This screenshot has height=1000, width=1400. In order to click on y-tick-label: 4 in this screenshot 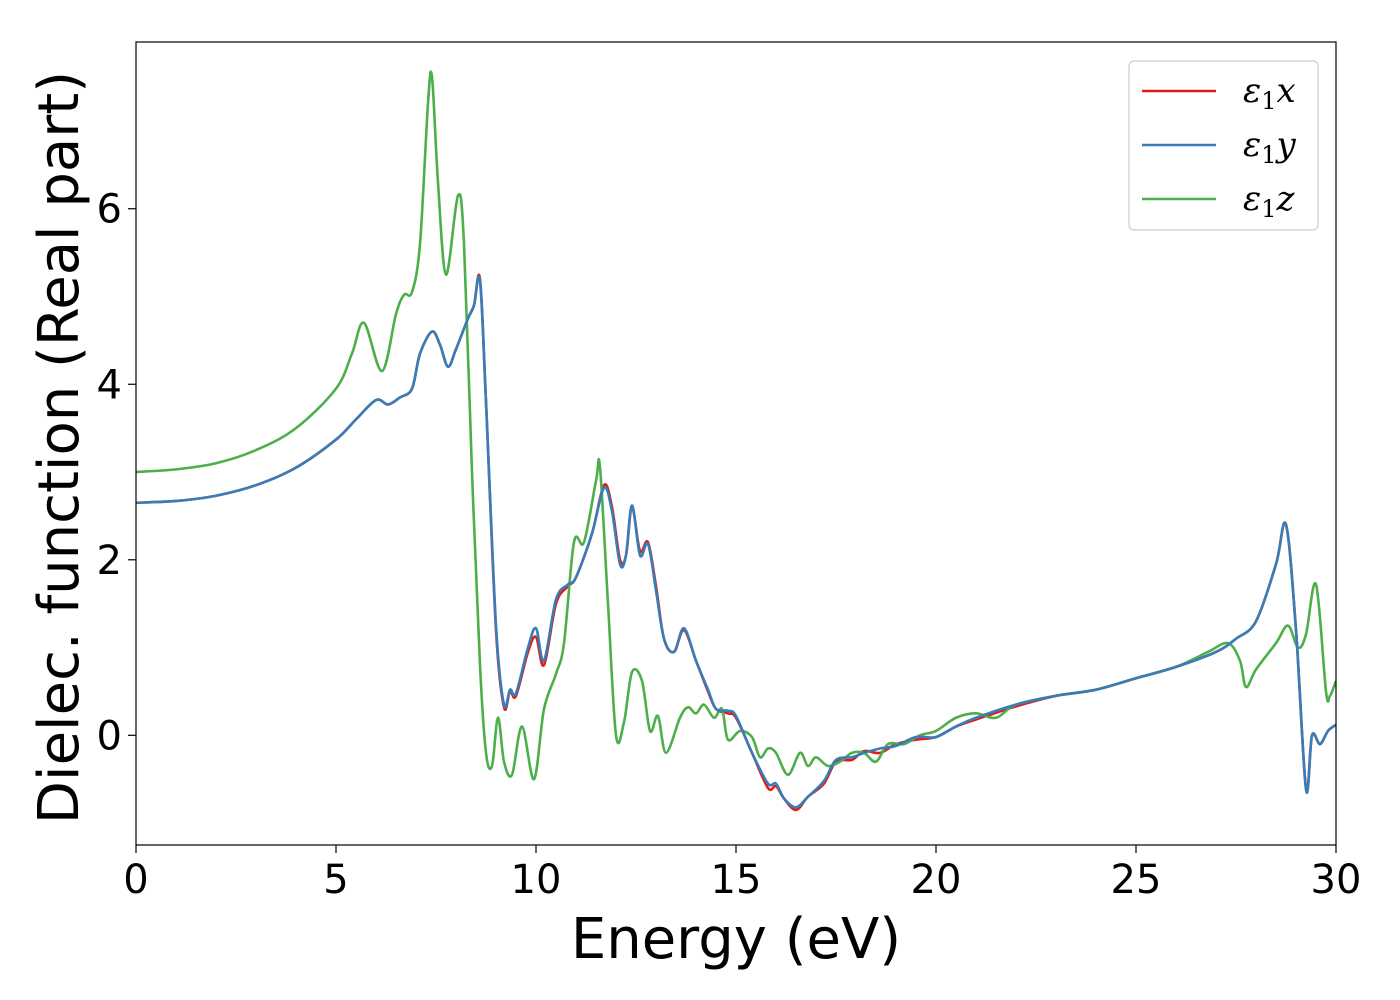, I will do `click(109, 385)`.